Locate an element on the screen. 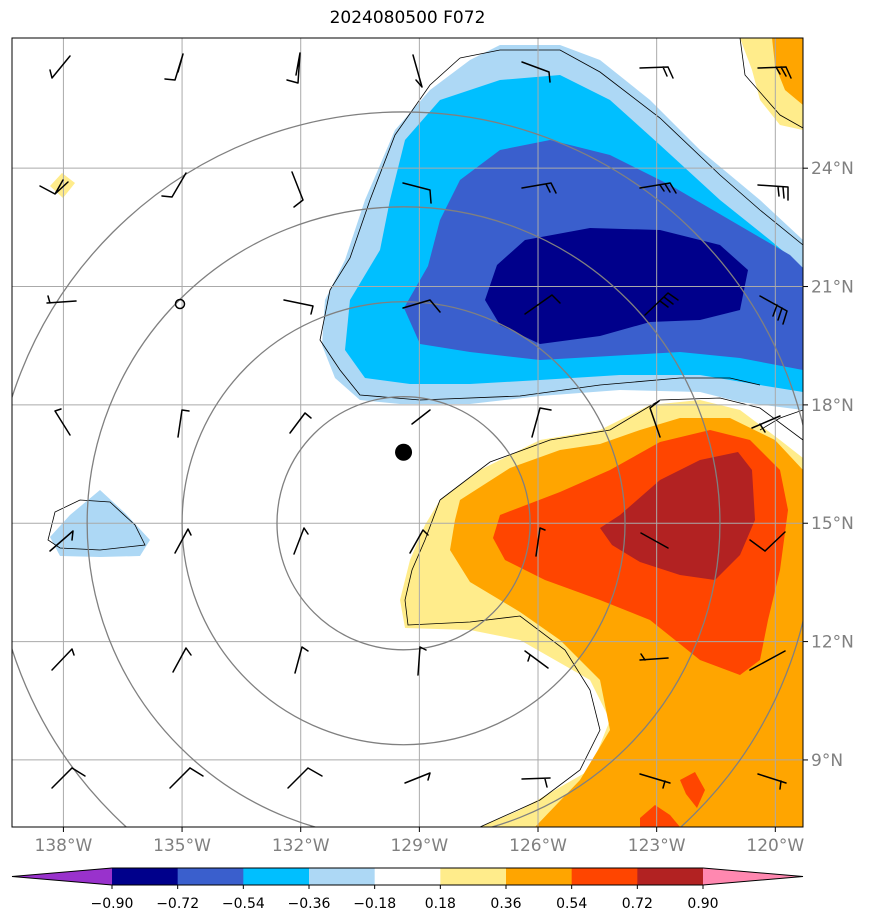  anomaly-fill-firebrick is located at coordinates (677, 516).